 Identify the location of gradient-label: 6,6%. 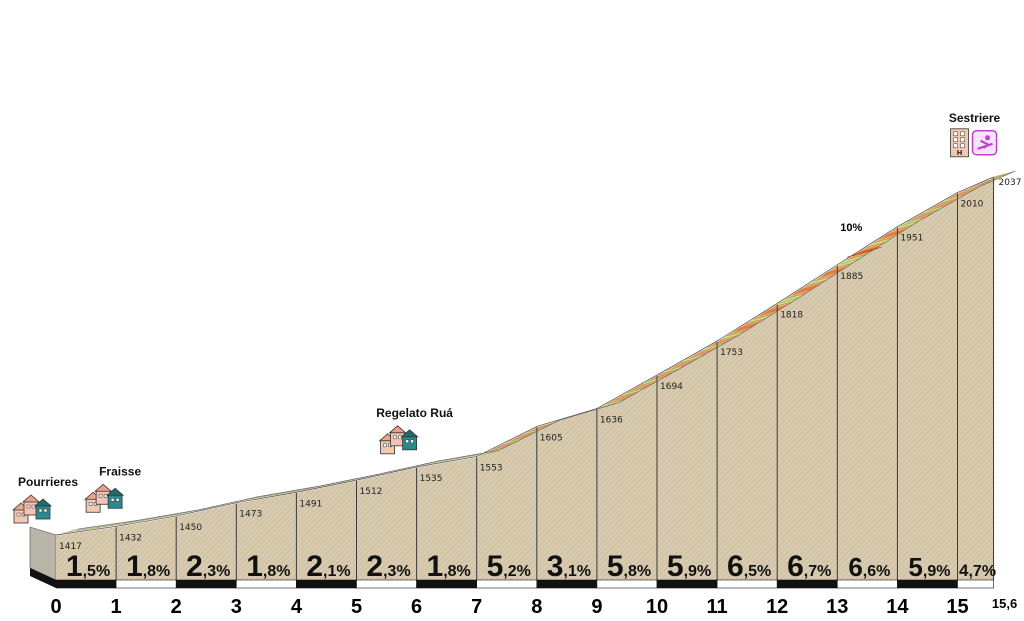
(869, 567).